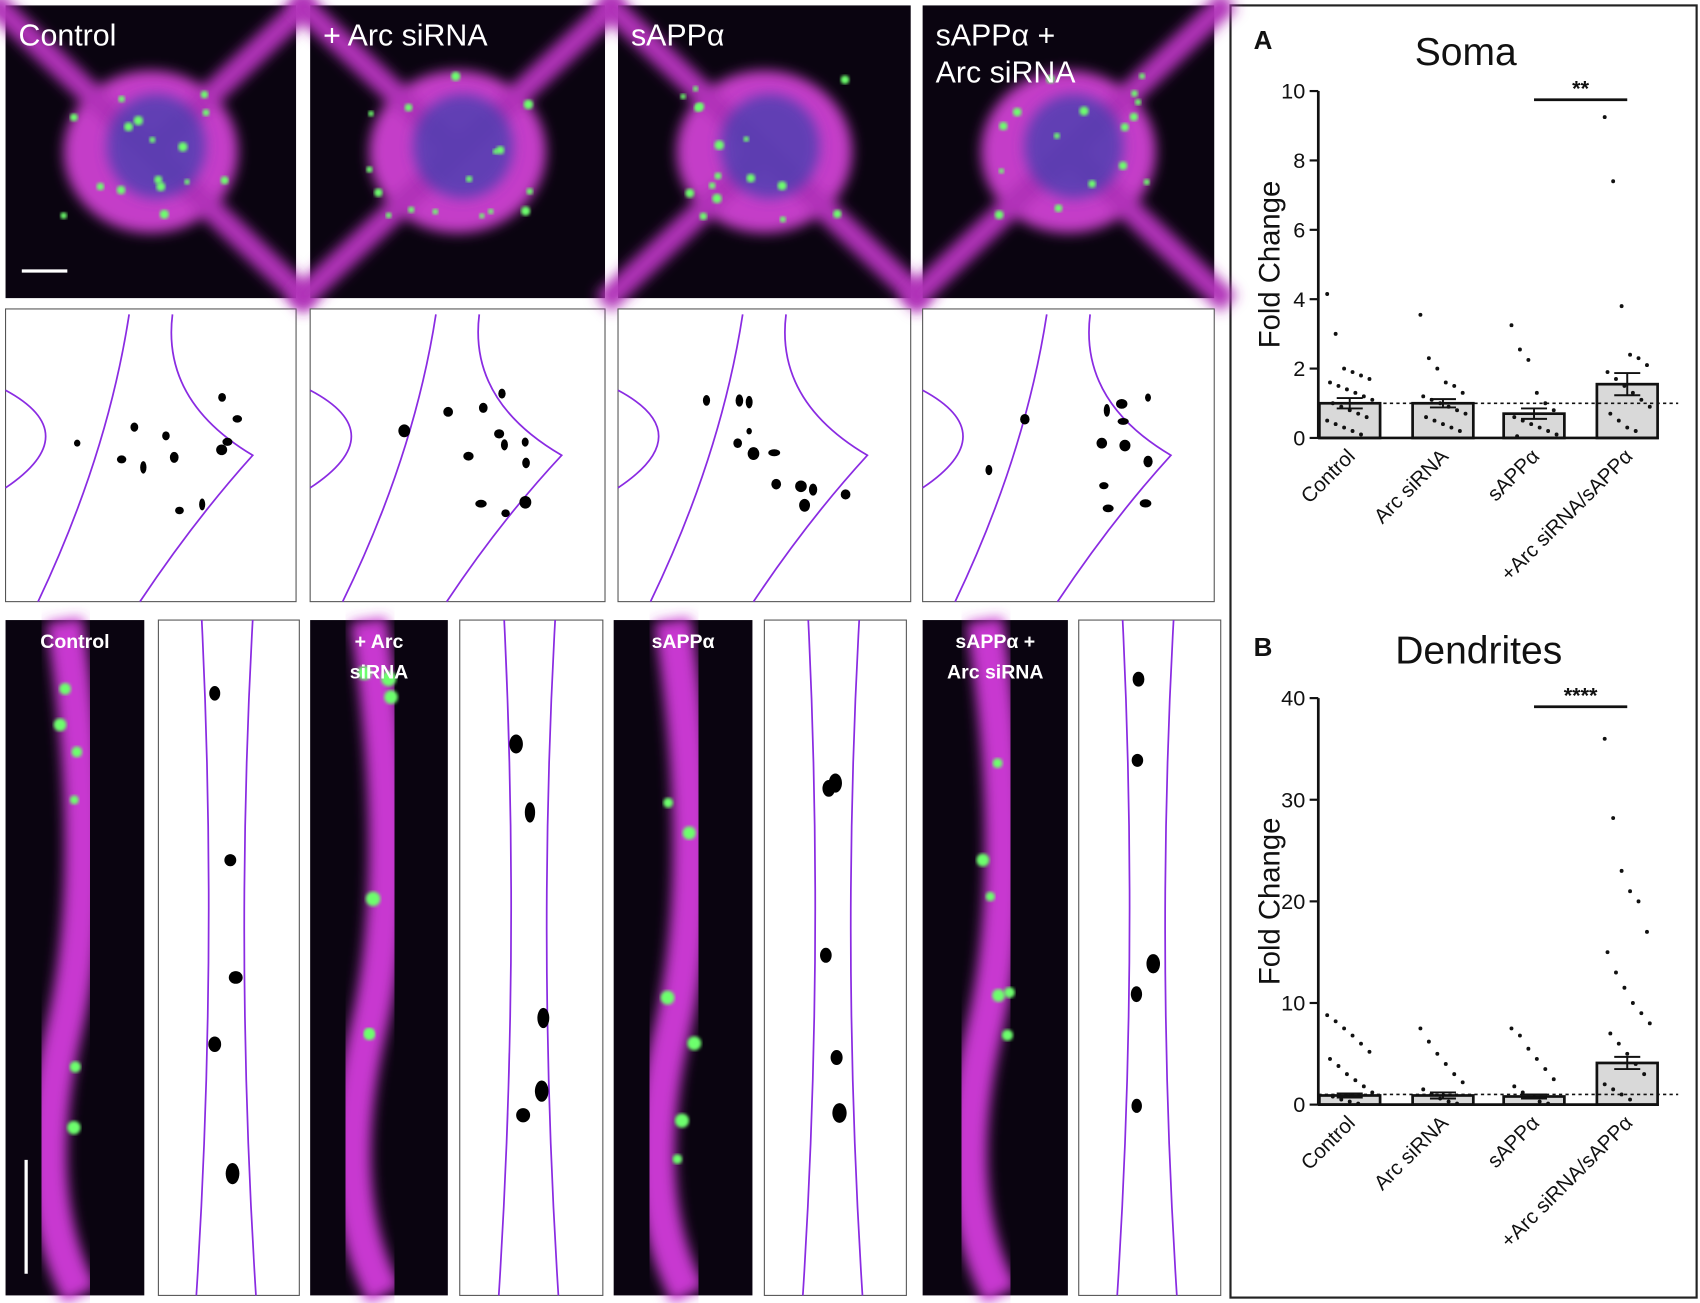 The width and height of the screenshot is (1700, 1303). What do you see at coordinates (674, 960) in the screenshot?
I see `dendrite-stain` at bounding box center [674, 960].